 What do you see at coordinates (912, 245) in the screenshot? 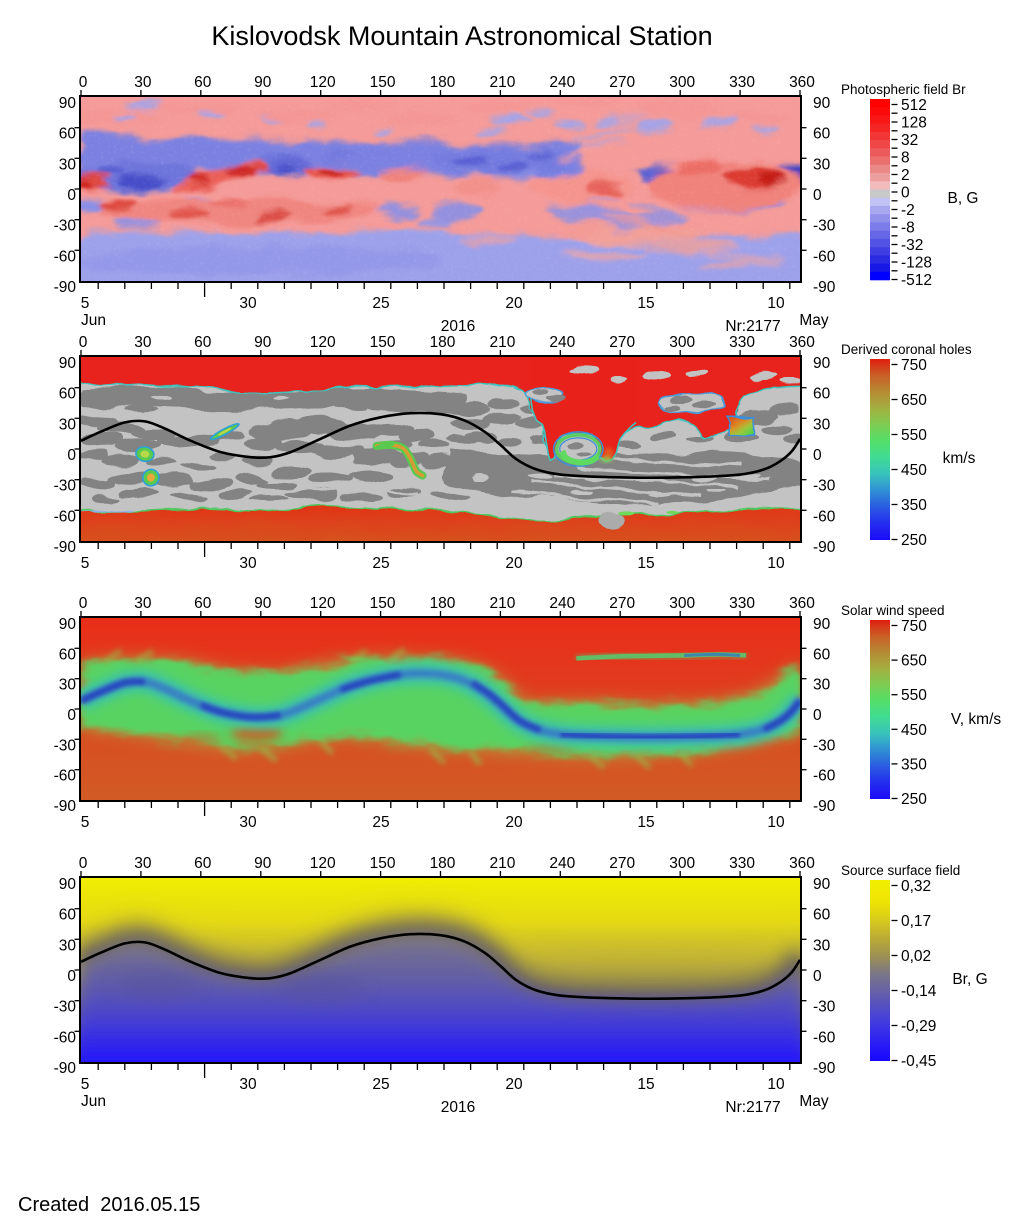
I see `svg-text: -32` at bounding box center [912, 245].